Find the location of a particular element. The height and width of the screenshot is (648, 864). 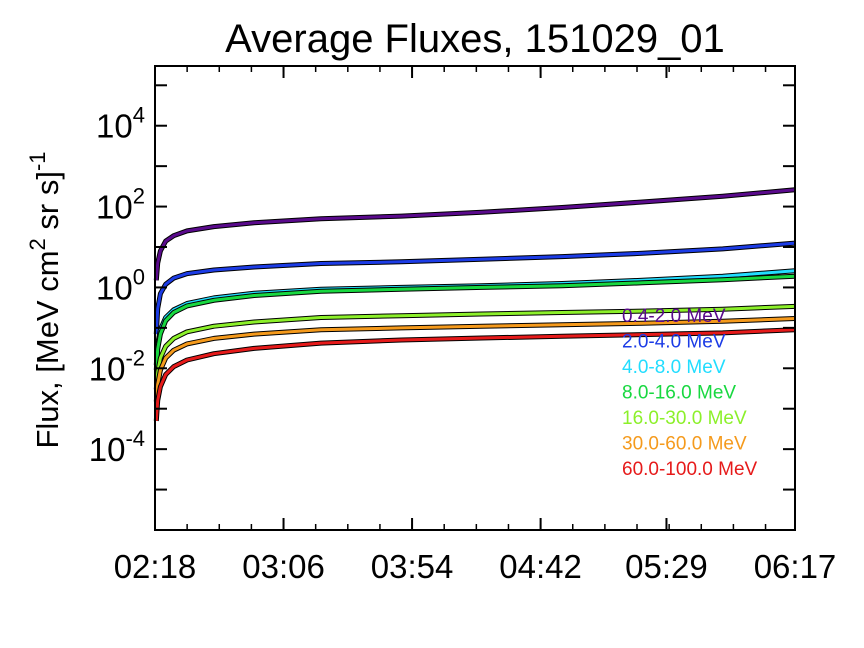

x-tick-label: 05:29 is located at coordinates (666, 566).